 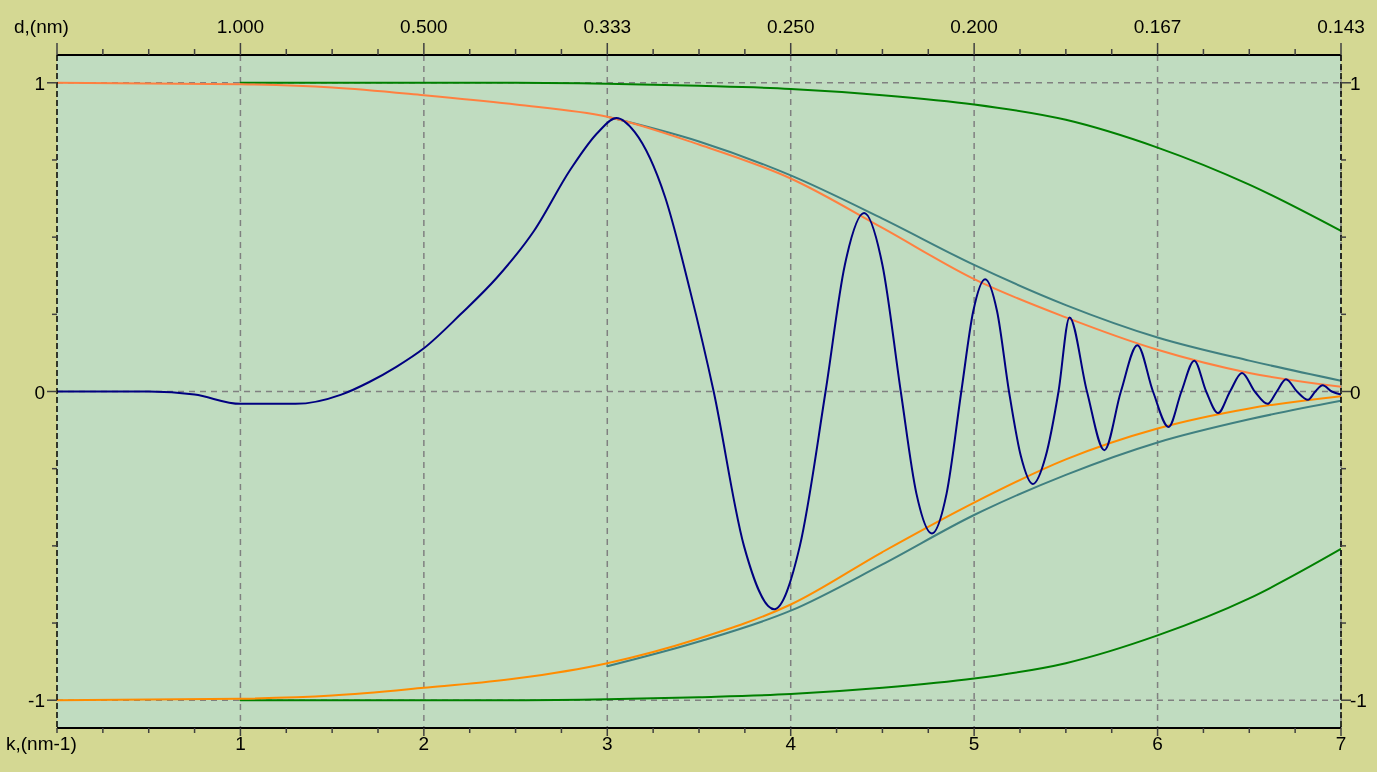 I want to click on y2-tick-label: -1, so click(x=1358, y=701).